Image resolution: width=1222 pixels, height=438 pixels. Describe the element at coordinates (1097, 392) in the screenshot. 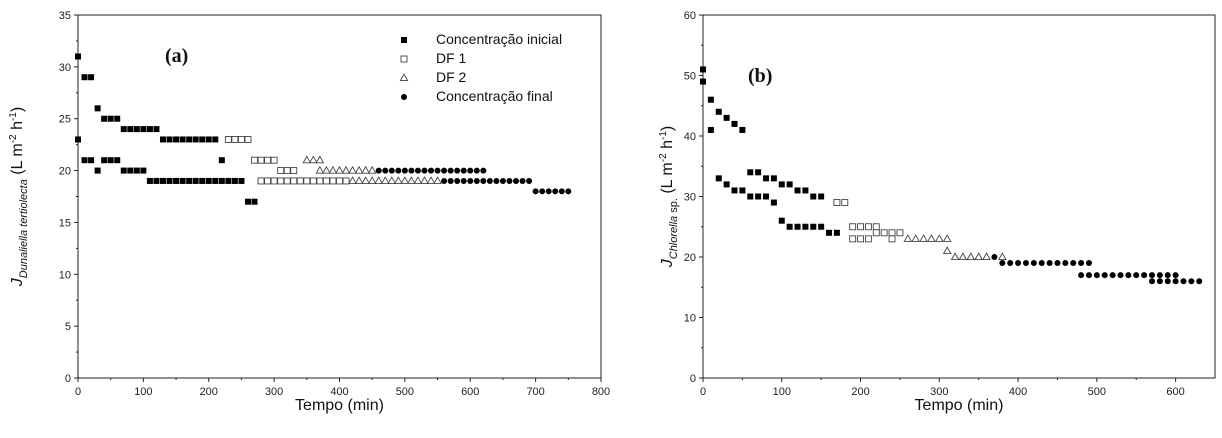

I see `x-tick-label: 500` at that location.